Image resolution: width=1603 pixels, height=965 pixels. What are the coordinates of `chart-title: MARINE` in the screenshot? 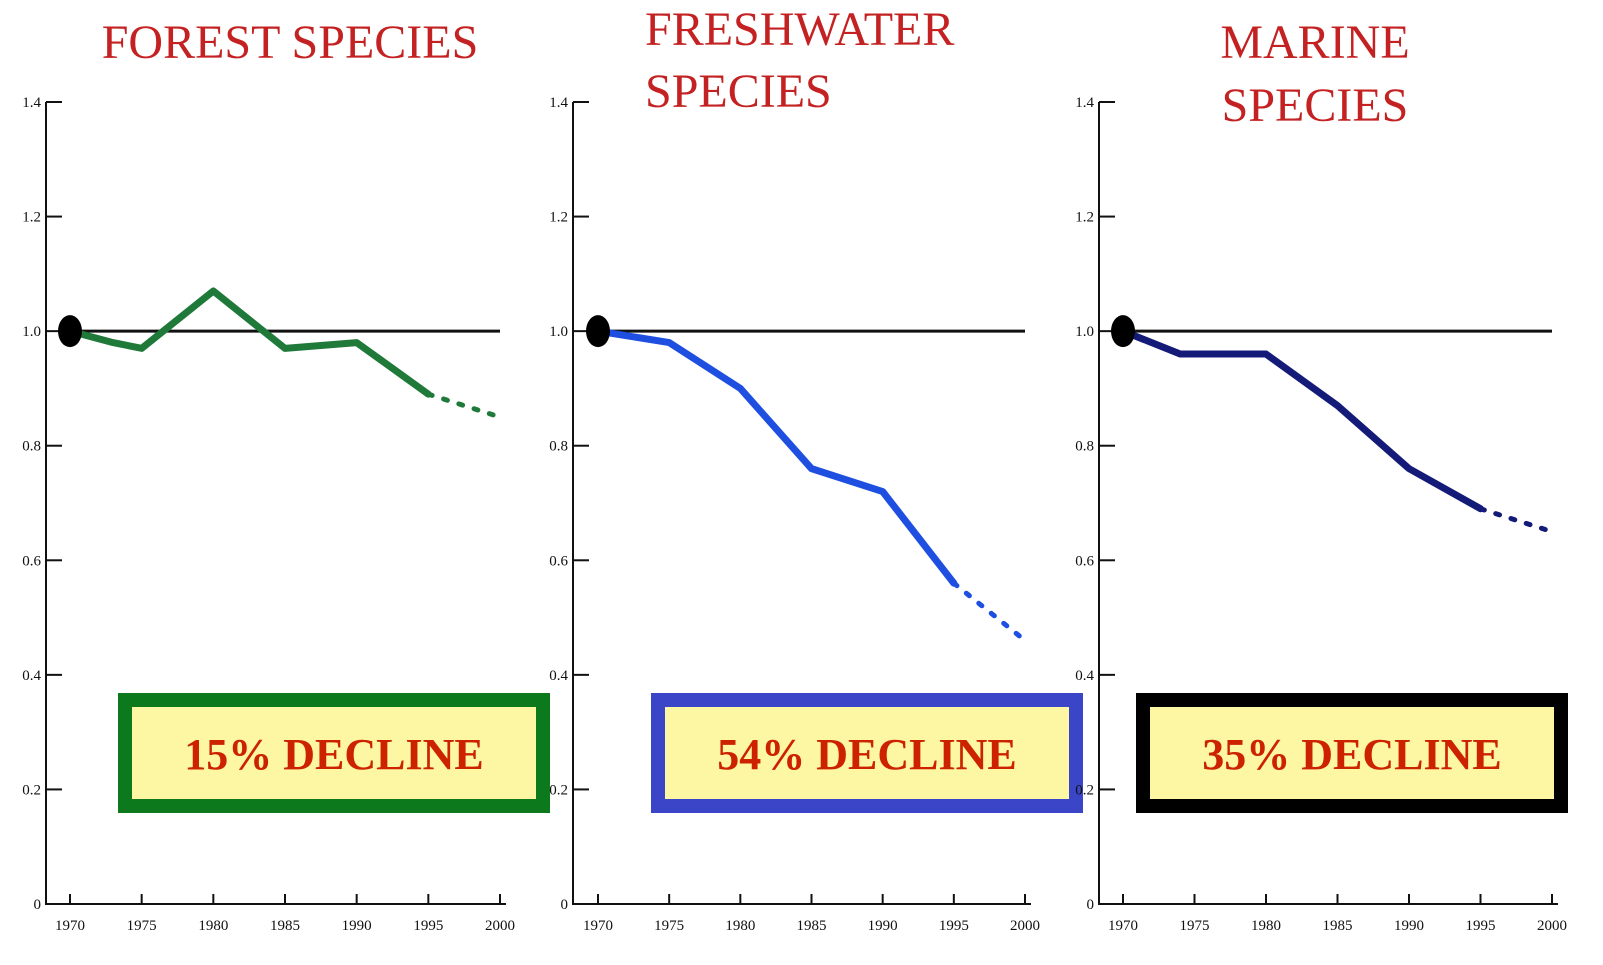 It's located at (1314, 42).